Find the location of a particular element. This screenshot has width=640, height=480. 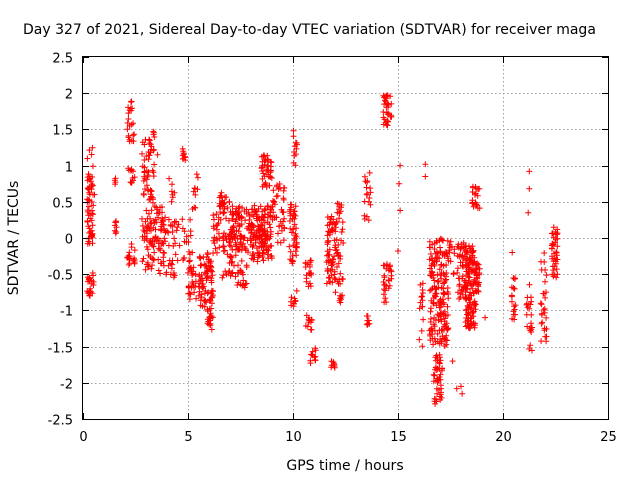

y-tick-label: -1 is located at coordinates (66, 312).